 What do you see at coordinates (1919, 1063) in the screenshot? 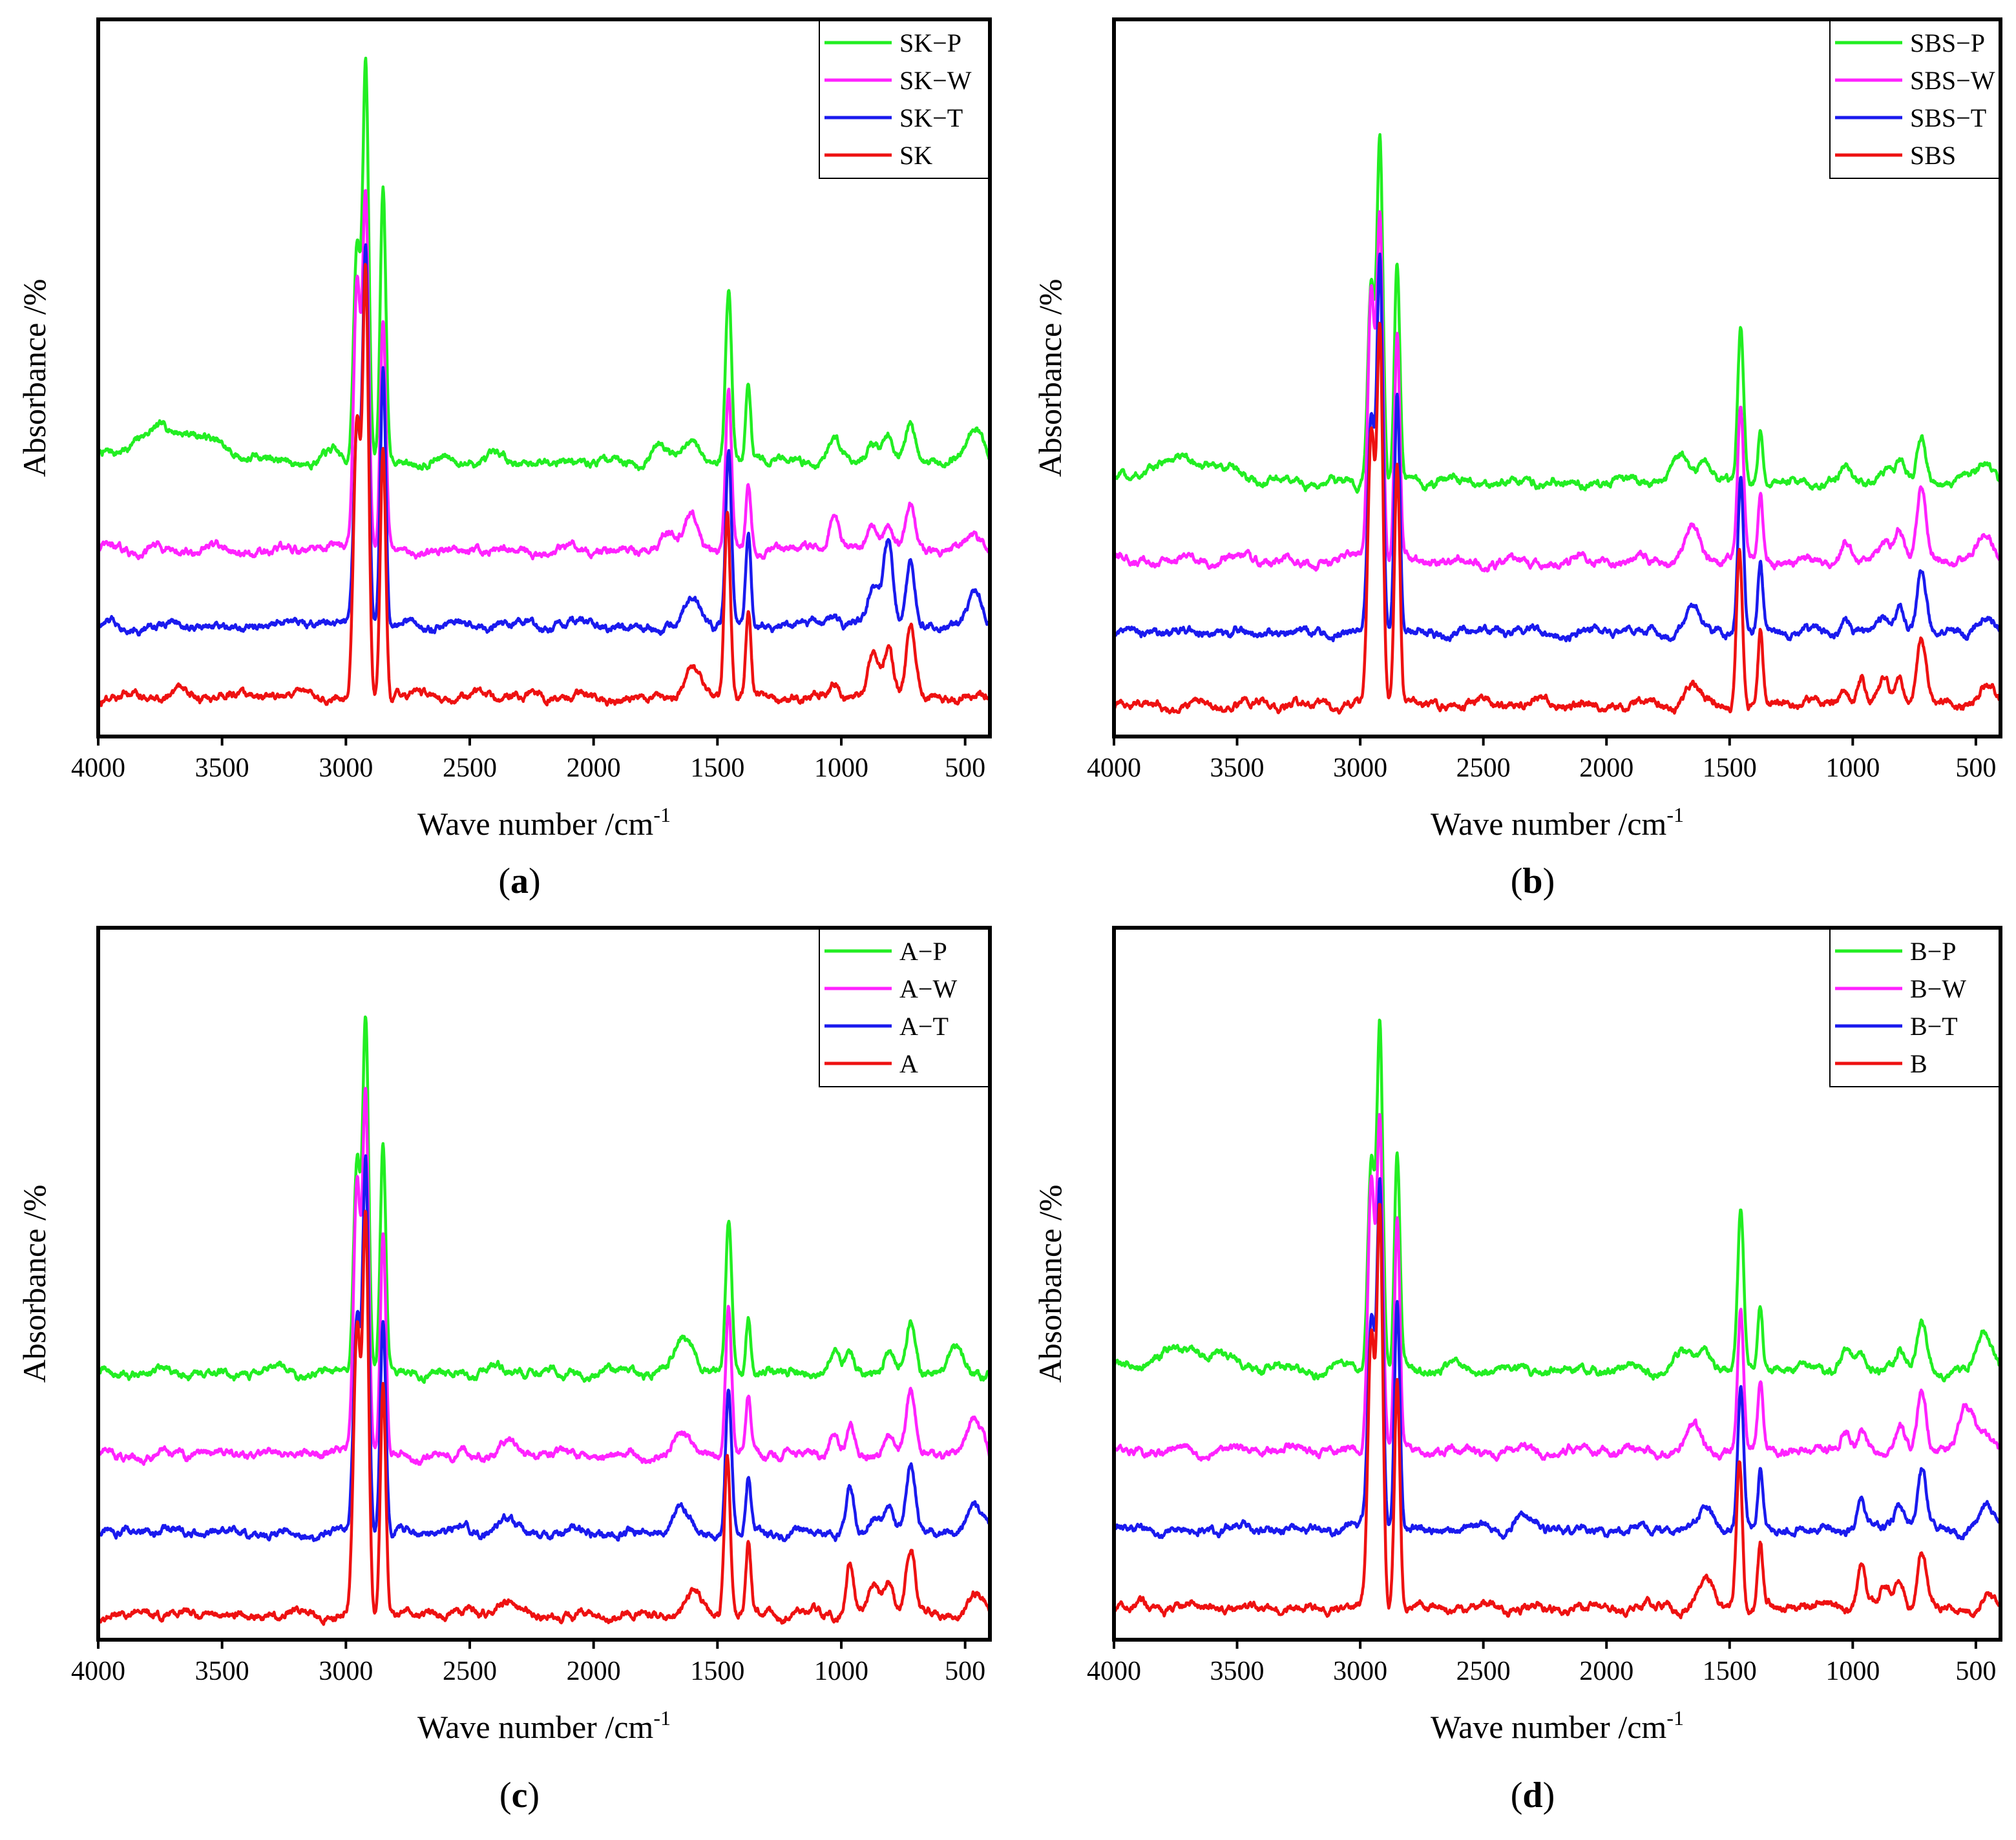
I see `legend-label: B` at bounding box center [1919, 1063].